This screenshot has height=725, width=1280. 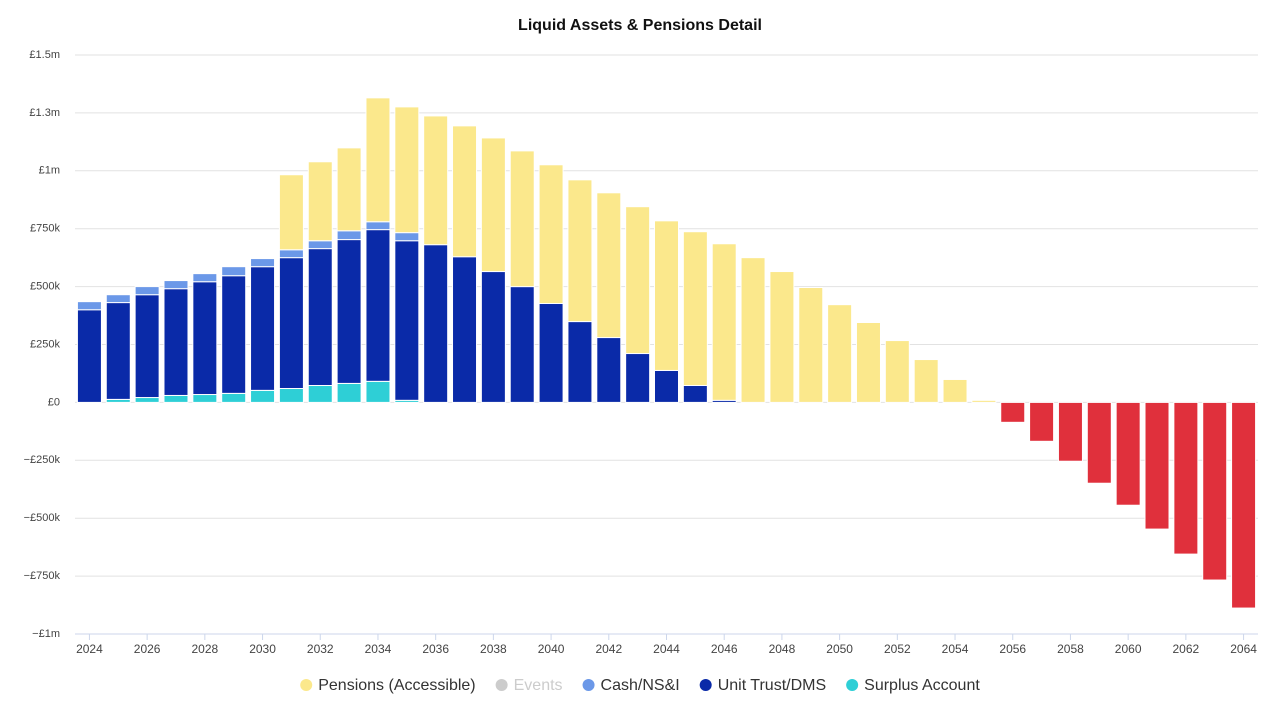 What do you see at coordinates (1186, 649) in the screenshot?
I see `x-tick-label: 2062` at bounding box center [1186, 649].